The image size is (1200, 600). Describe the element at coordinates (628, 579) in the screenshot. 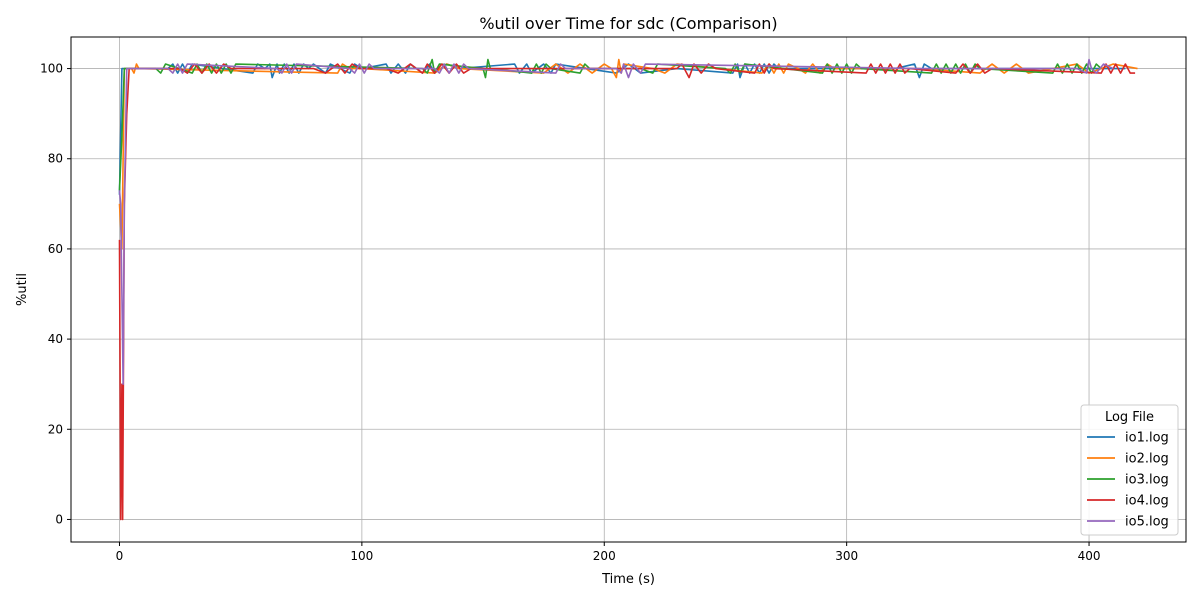

I see `x-axis-label: Time (s)` at that location.